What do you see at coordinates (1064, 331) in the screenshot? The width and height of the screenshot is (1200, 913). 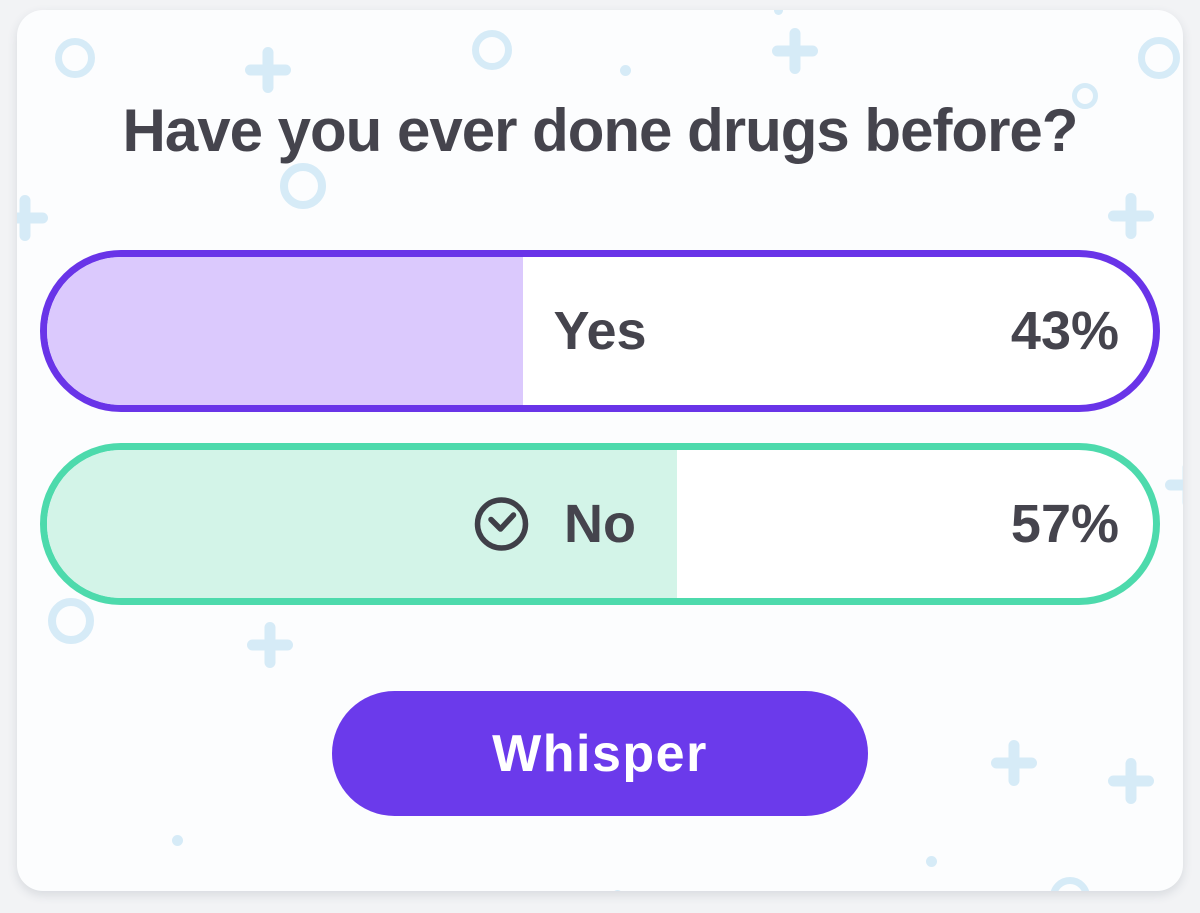 I see `option-percent: 43%` at bounding box center [1064, 331].